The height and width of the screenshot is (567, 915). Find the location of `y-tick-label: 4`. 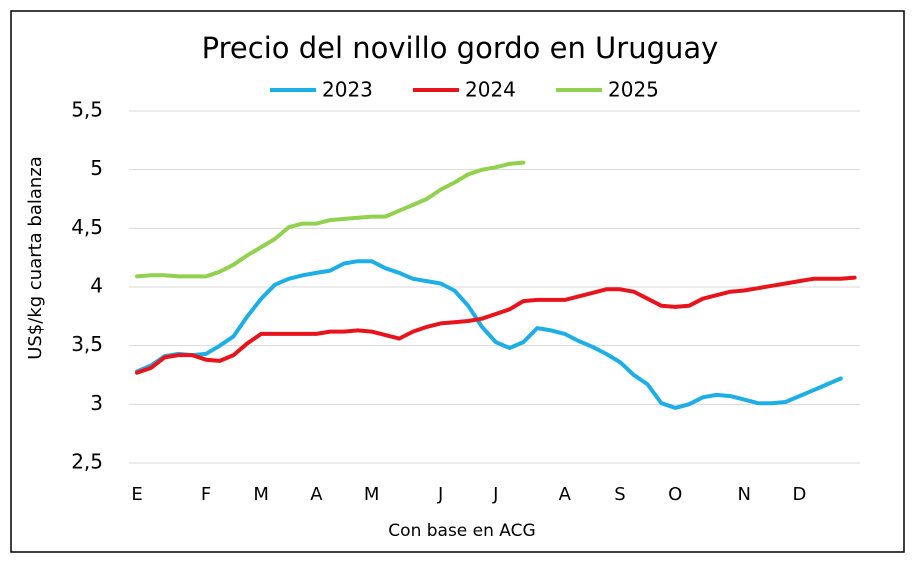

y-tick-label: 4 is located at coordinates (96, 286).